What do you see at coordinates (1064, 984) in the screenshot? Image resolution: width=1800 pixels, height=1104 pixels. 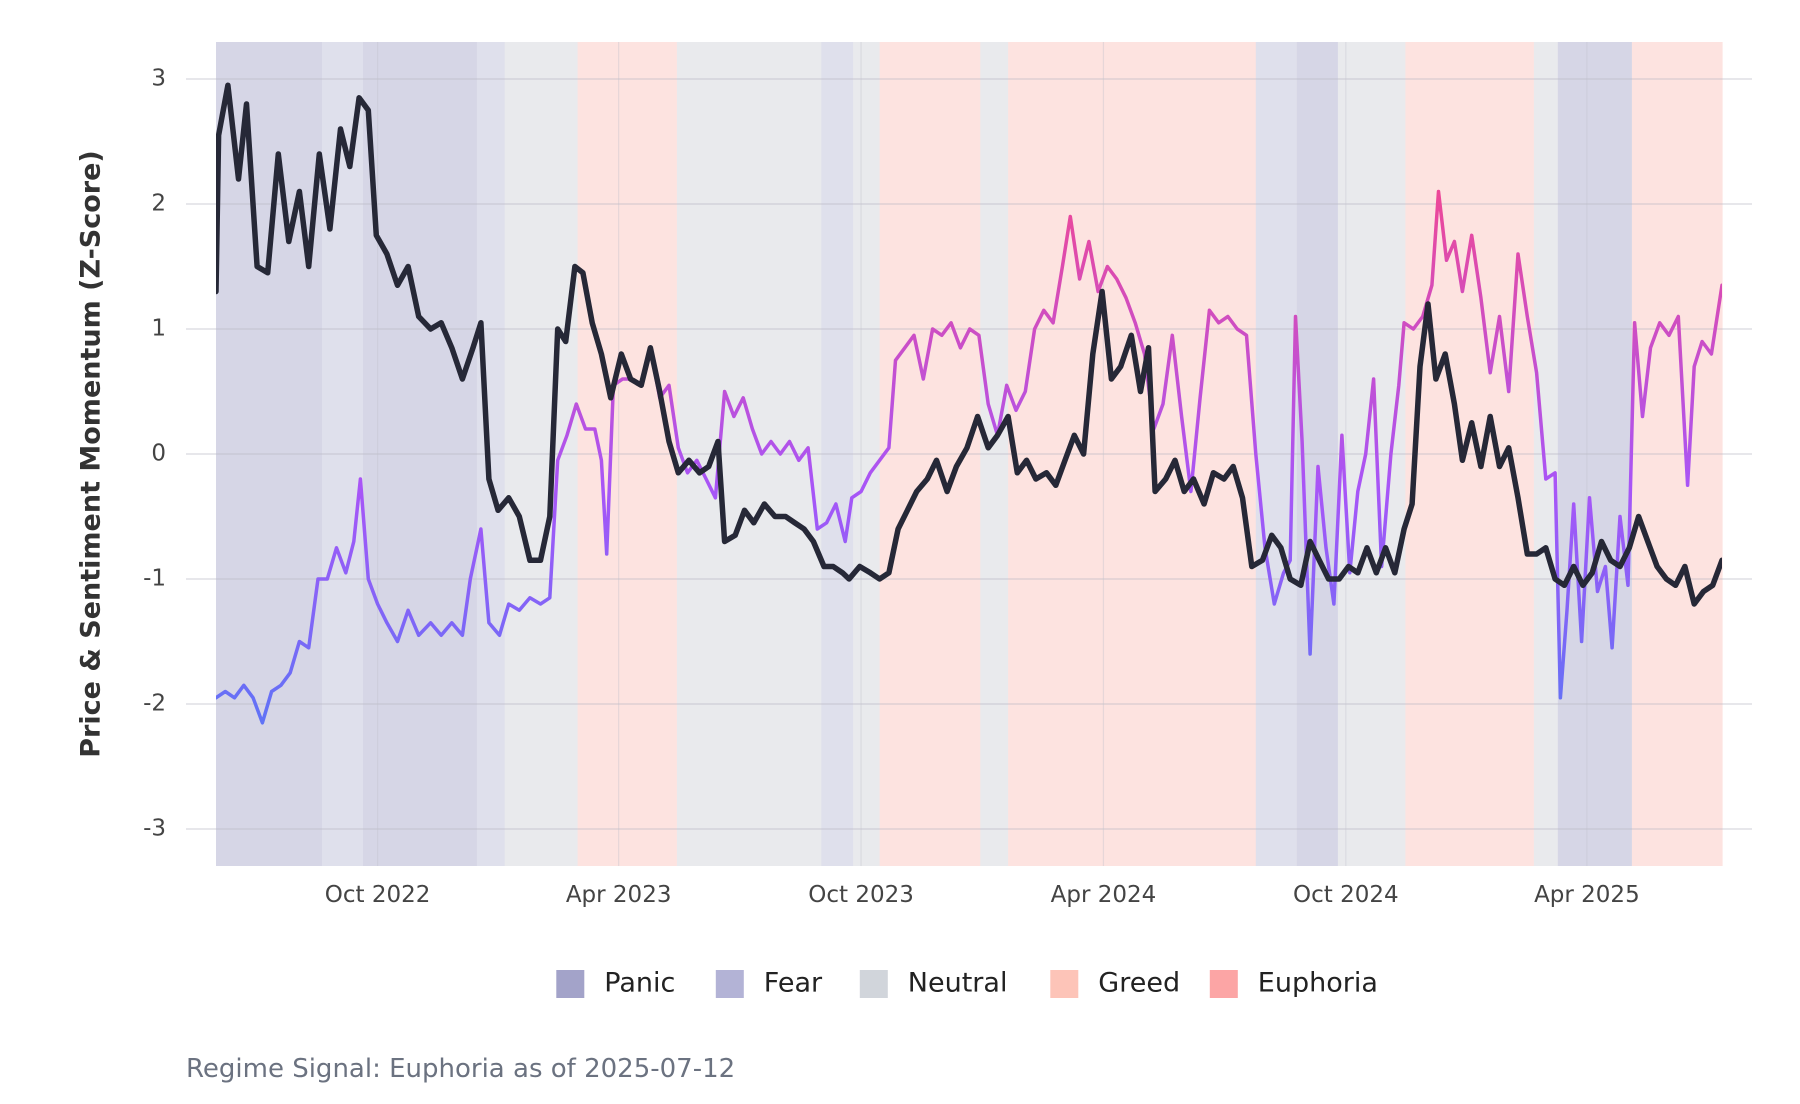 I see `legend-swatch-greed` at bounding box center [1064, 984].